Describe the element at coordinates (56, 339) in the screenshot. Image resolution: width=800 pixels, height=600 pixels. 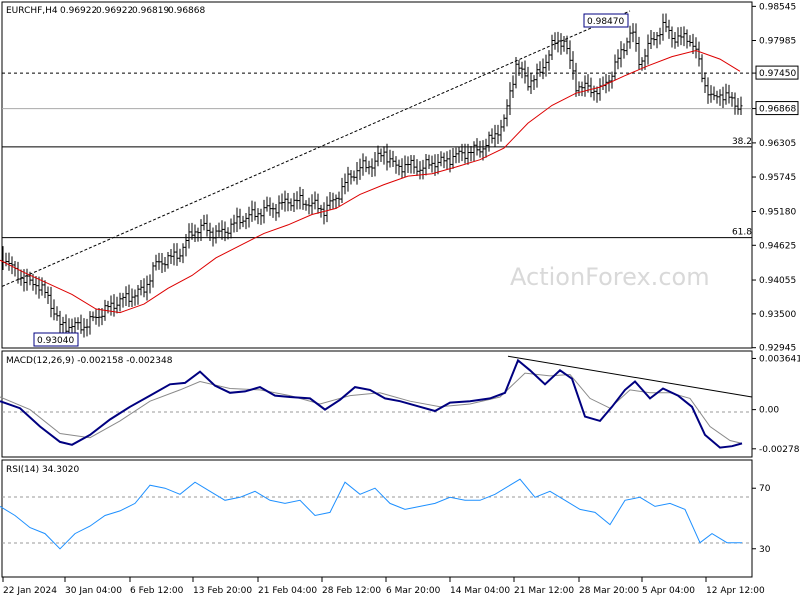
I see `swing-low-label: 0.93040` at that location.